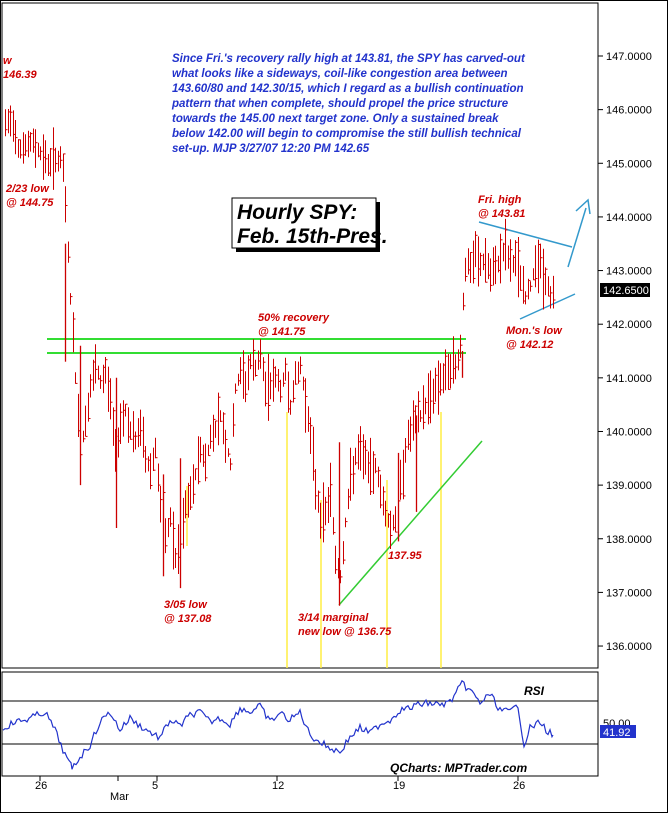 This screenshot has width=668, height=813. I want to click on y-tick-label: 141.0000, so click(629, 379).